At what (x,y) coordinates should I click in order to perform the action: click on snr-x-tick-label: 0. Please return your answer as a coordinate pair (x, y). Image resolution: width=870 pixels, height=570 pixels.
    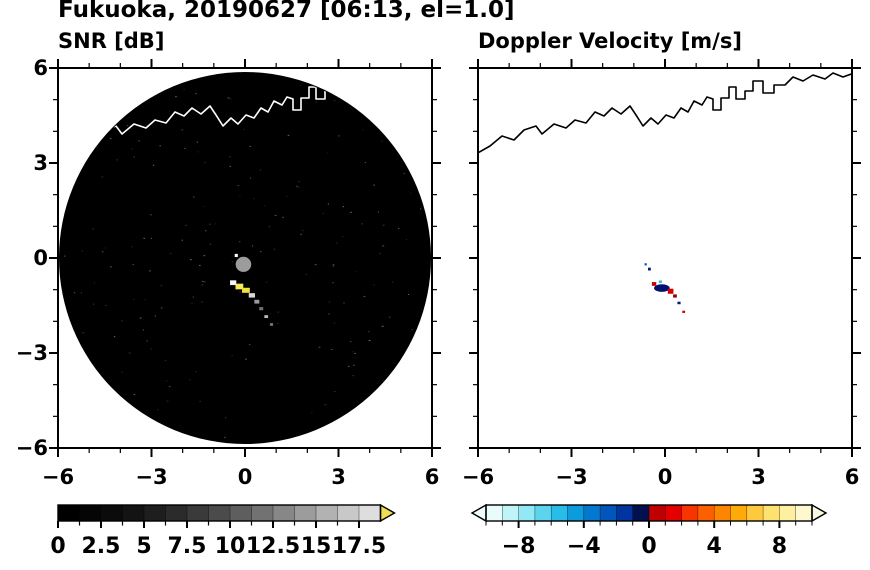
    Looking at the image, I should click on (245, 477).